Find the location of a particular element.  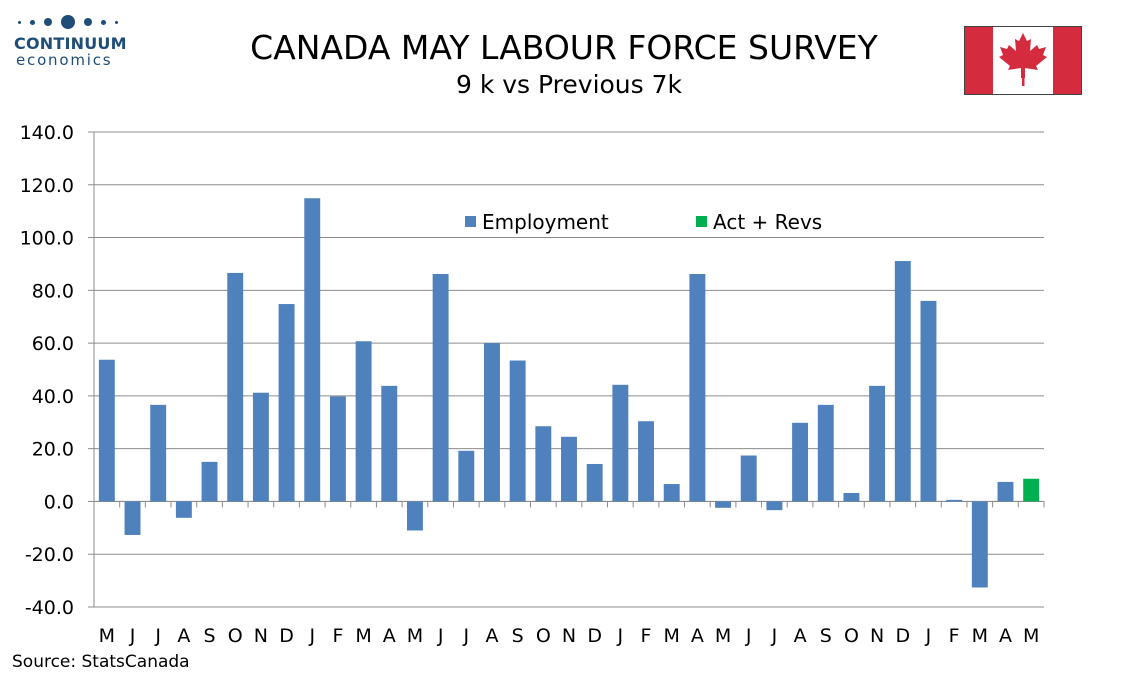

canada-flag-icon is located at coordinates (1023, 60).